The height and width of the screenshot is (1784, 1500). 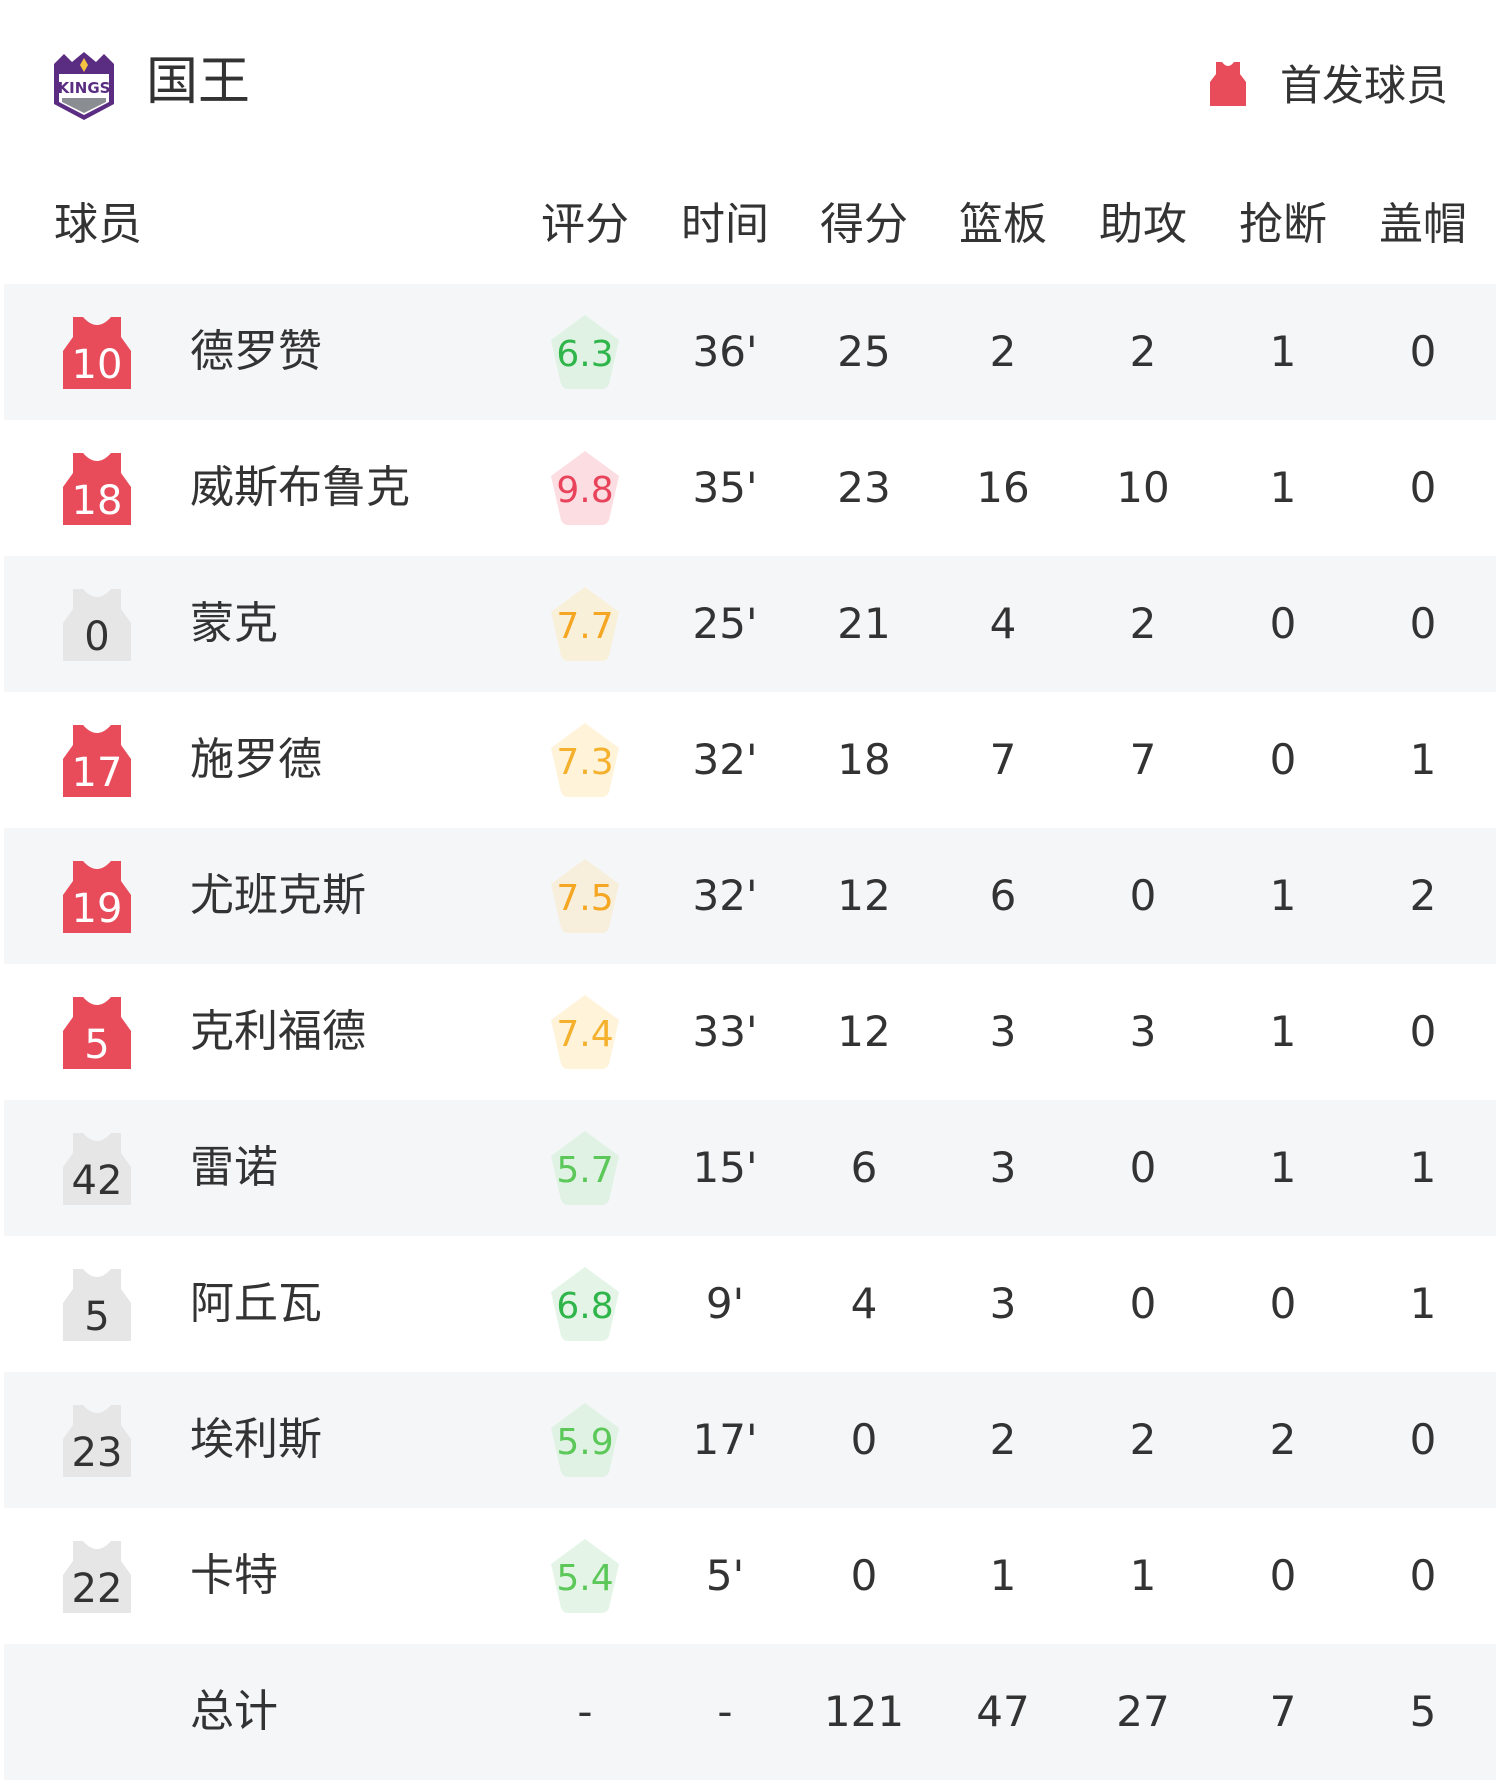 I want to click on table-row: 0 蒙克 7.7 25' 21 4 2 0 0, so click(x=750, y=624).